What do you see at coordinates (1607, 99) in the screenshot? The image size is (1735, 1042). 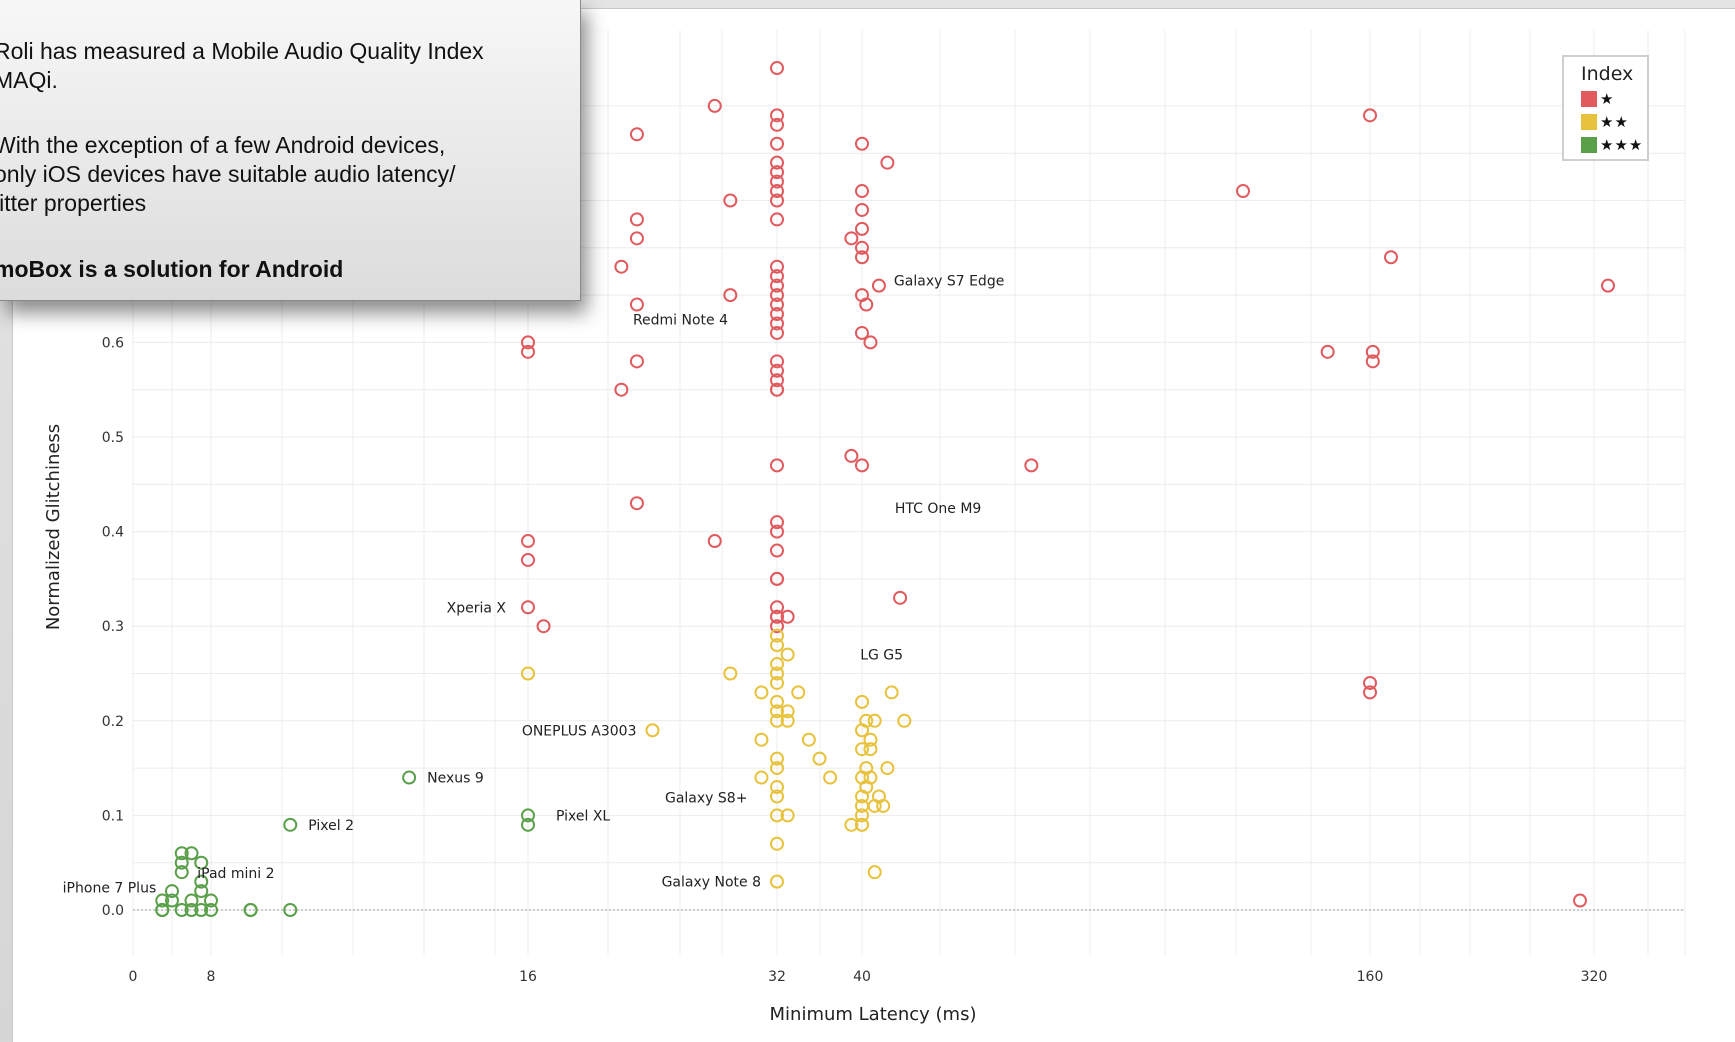 I see `legend-label: ★` at bounding box center [1607, 99].